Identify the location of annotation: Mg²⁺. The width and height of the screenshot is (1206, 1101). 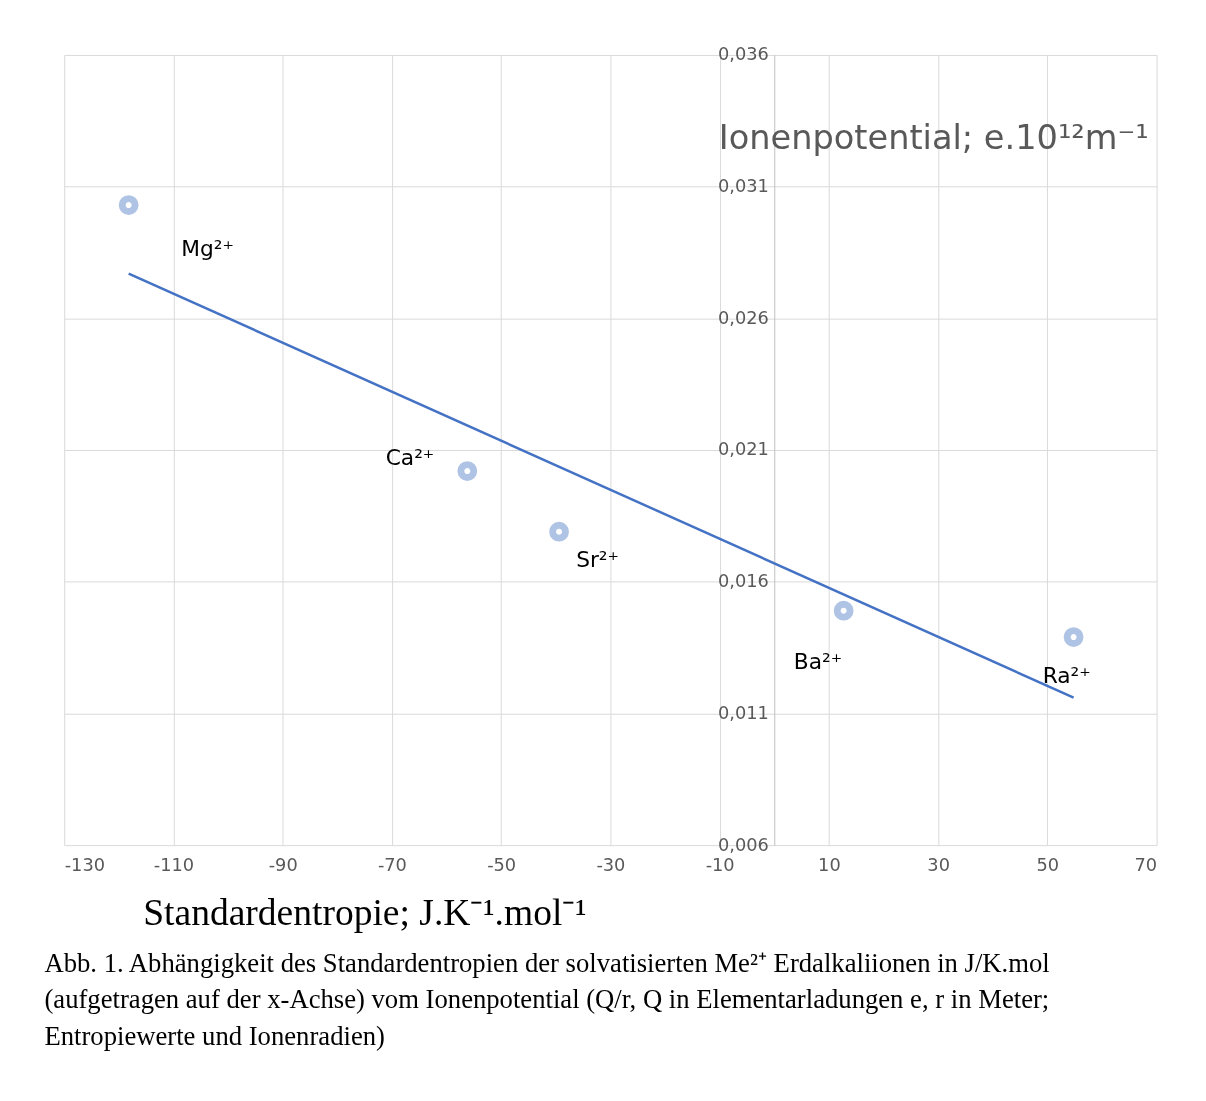
(208, 249).